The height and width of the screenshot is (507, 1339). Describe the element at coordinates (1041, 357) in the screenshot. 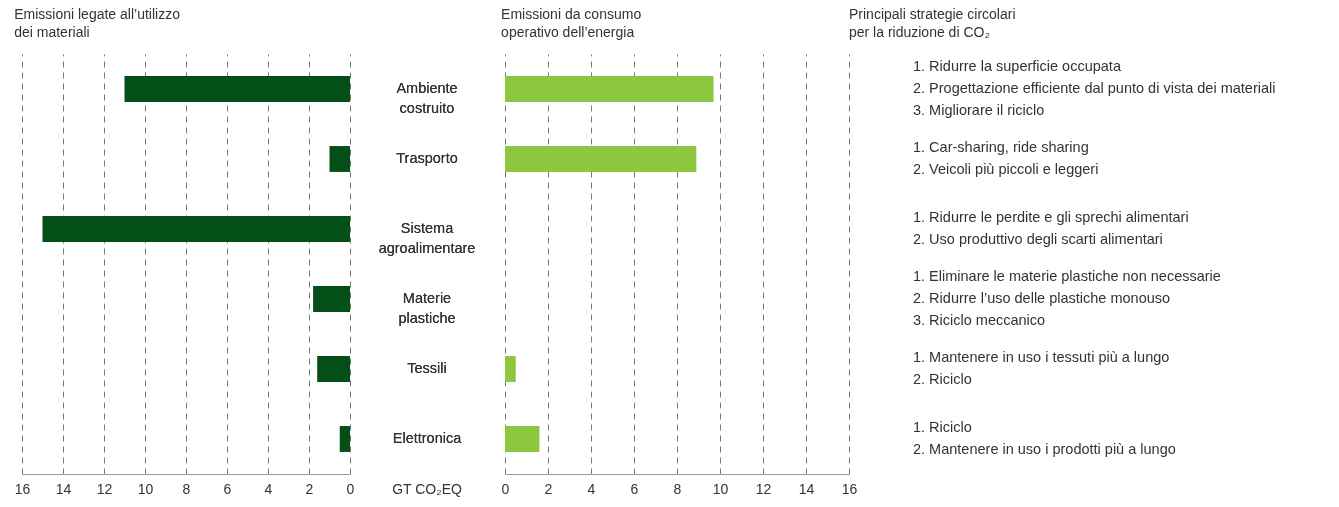

I see `text: 1. Mantenere in uso i tessuti più a lungo` at that location.